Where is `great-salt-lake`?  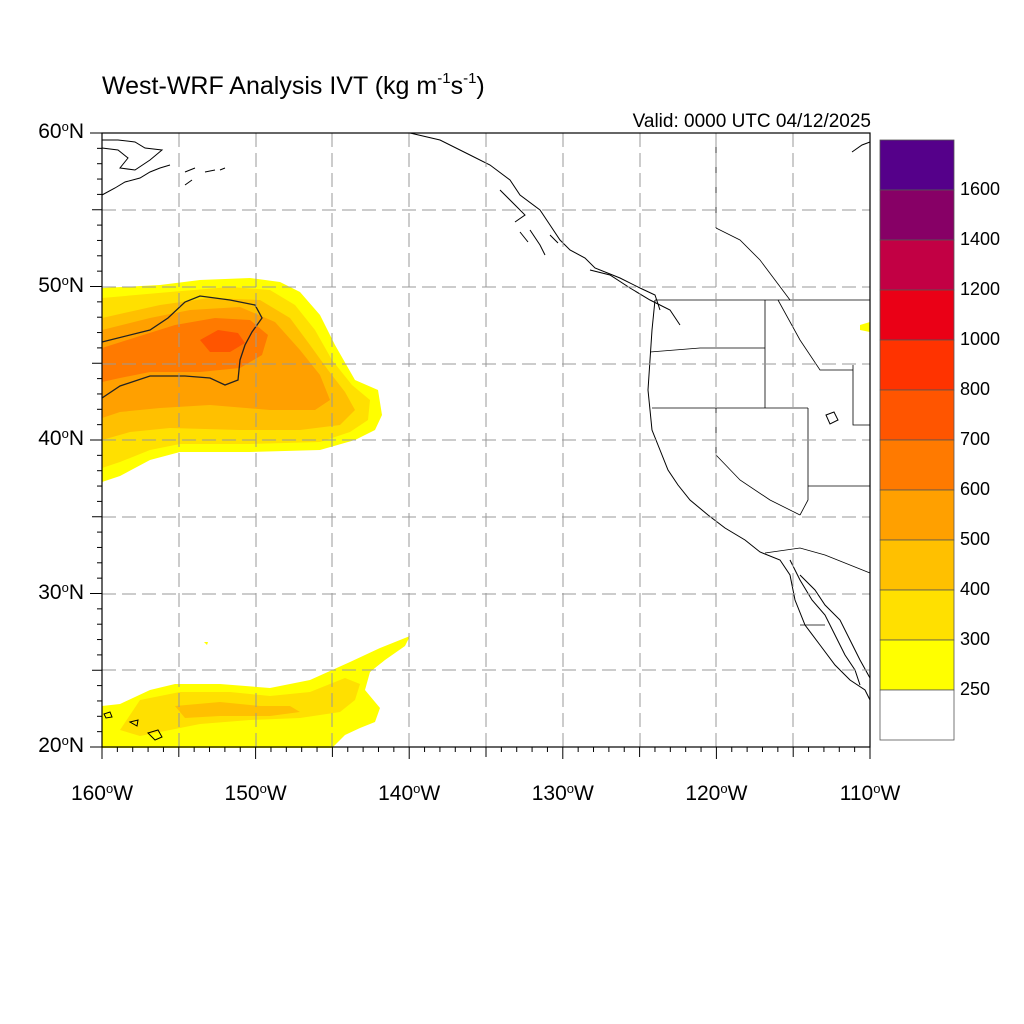 great-salt-lake is located at coordinates (832, 418).